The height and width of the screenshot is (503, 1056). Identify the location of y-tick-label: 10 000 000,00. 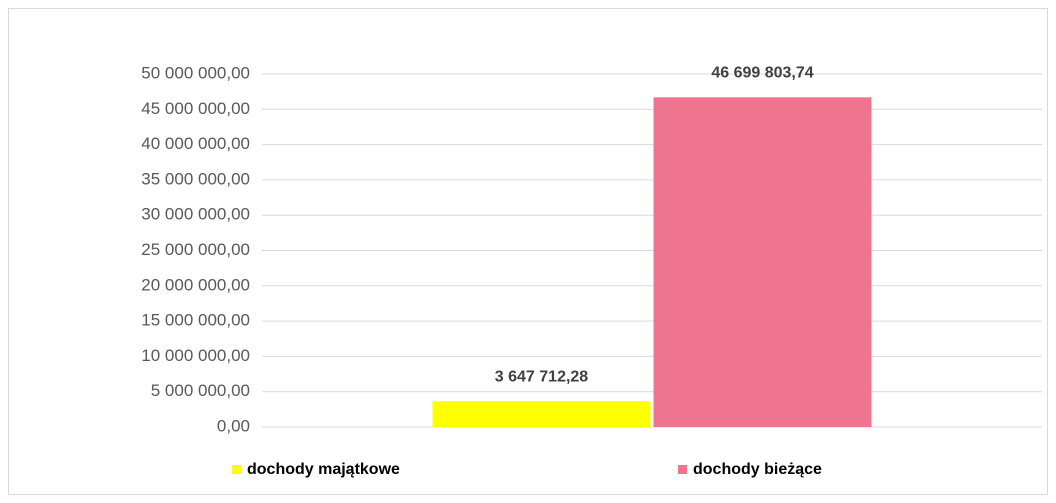
(195, 355).